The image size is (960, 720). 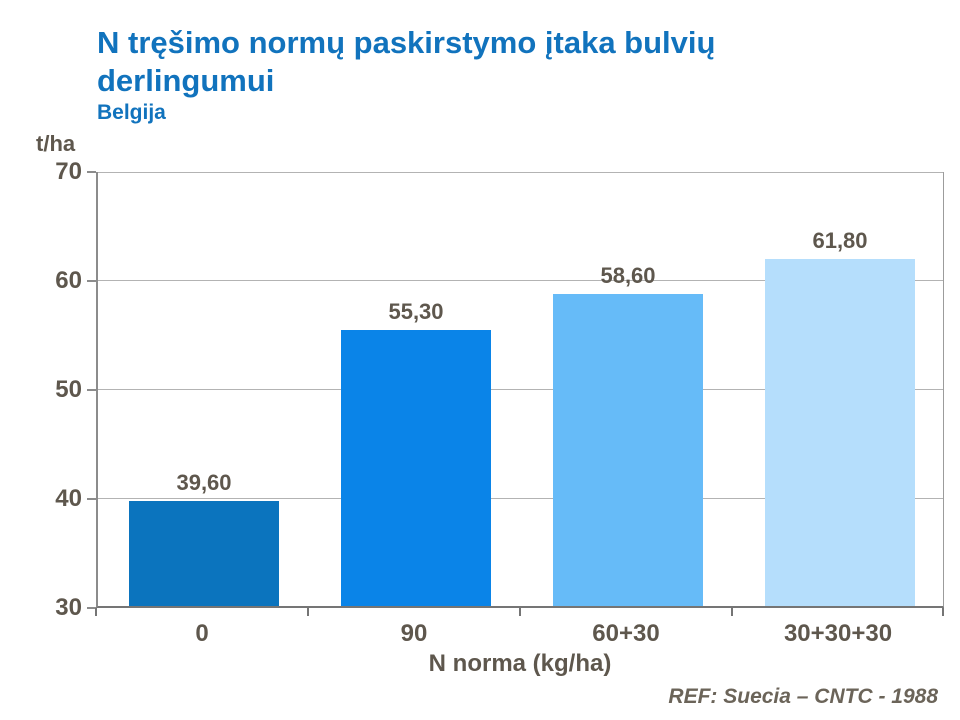 What do you see at coordinates (626, 633) in the screenshot?
I see `x-tick-label: 60+30` at bounding box center [626, 633].